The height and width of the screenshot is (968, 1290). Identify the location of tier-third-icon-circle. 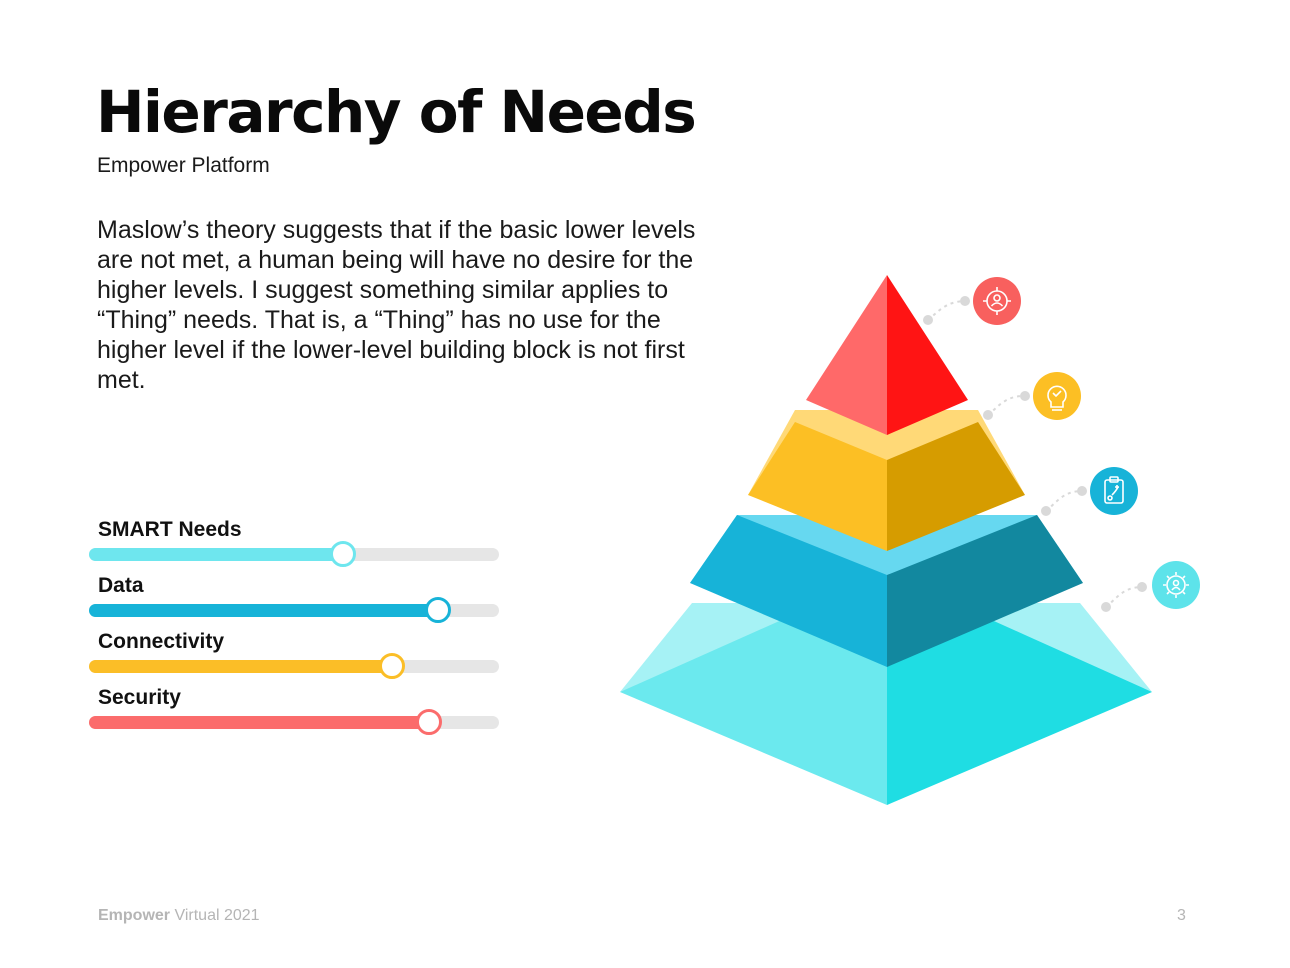
(1114, 491).